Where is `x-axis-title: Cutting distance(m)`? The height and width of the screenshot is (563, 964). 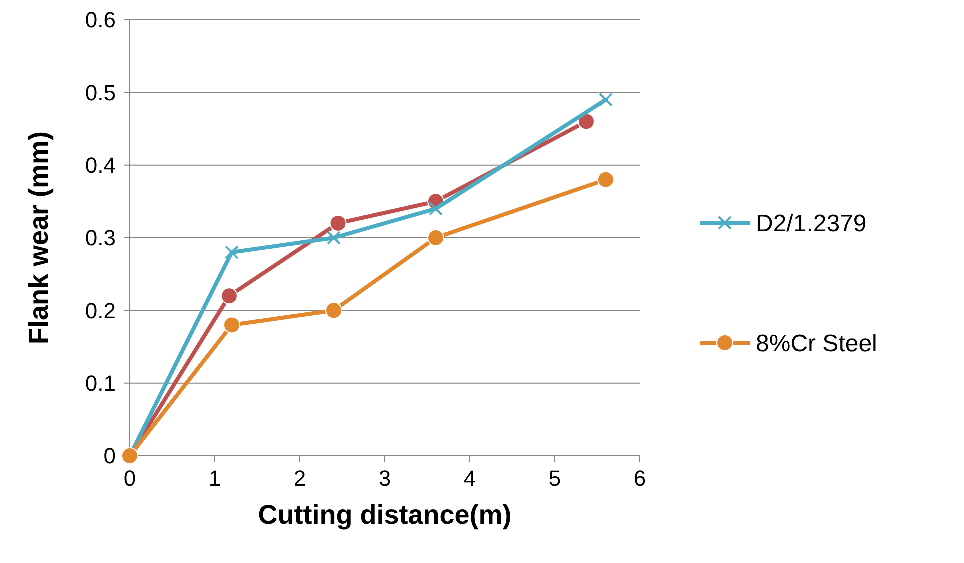
x-axis-title: Cutting distance(m) is located at coordinates (385, 515).